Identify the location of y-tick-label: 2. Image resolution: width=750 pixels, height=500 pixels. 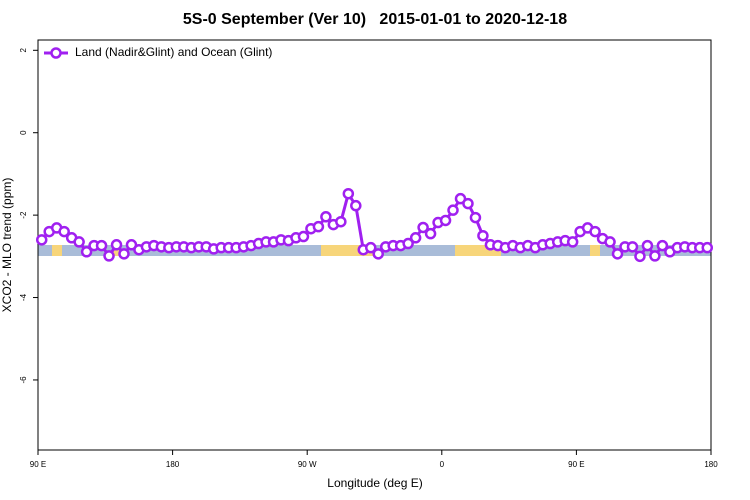
(23, 50).